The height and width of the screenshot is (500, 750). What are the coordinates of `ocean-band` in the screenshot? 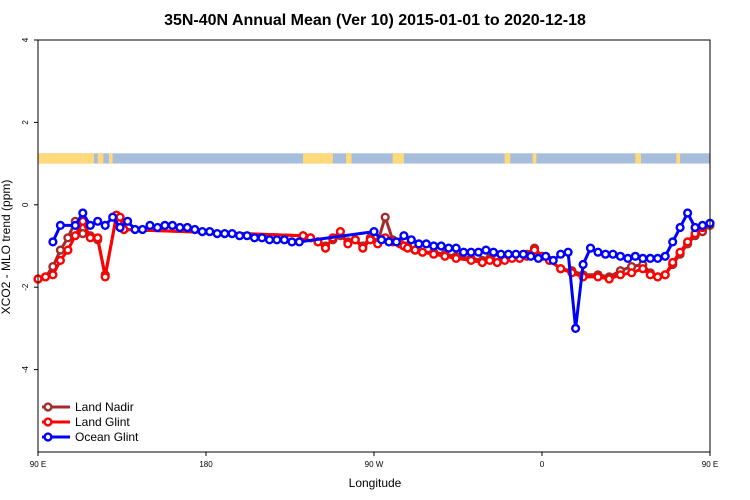 It's located at (374, 158).